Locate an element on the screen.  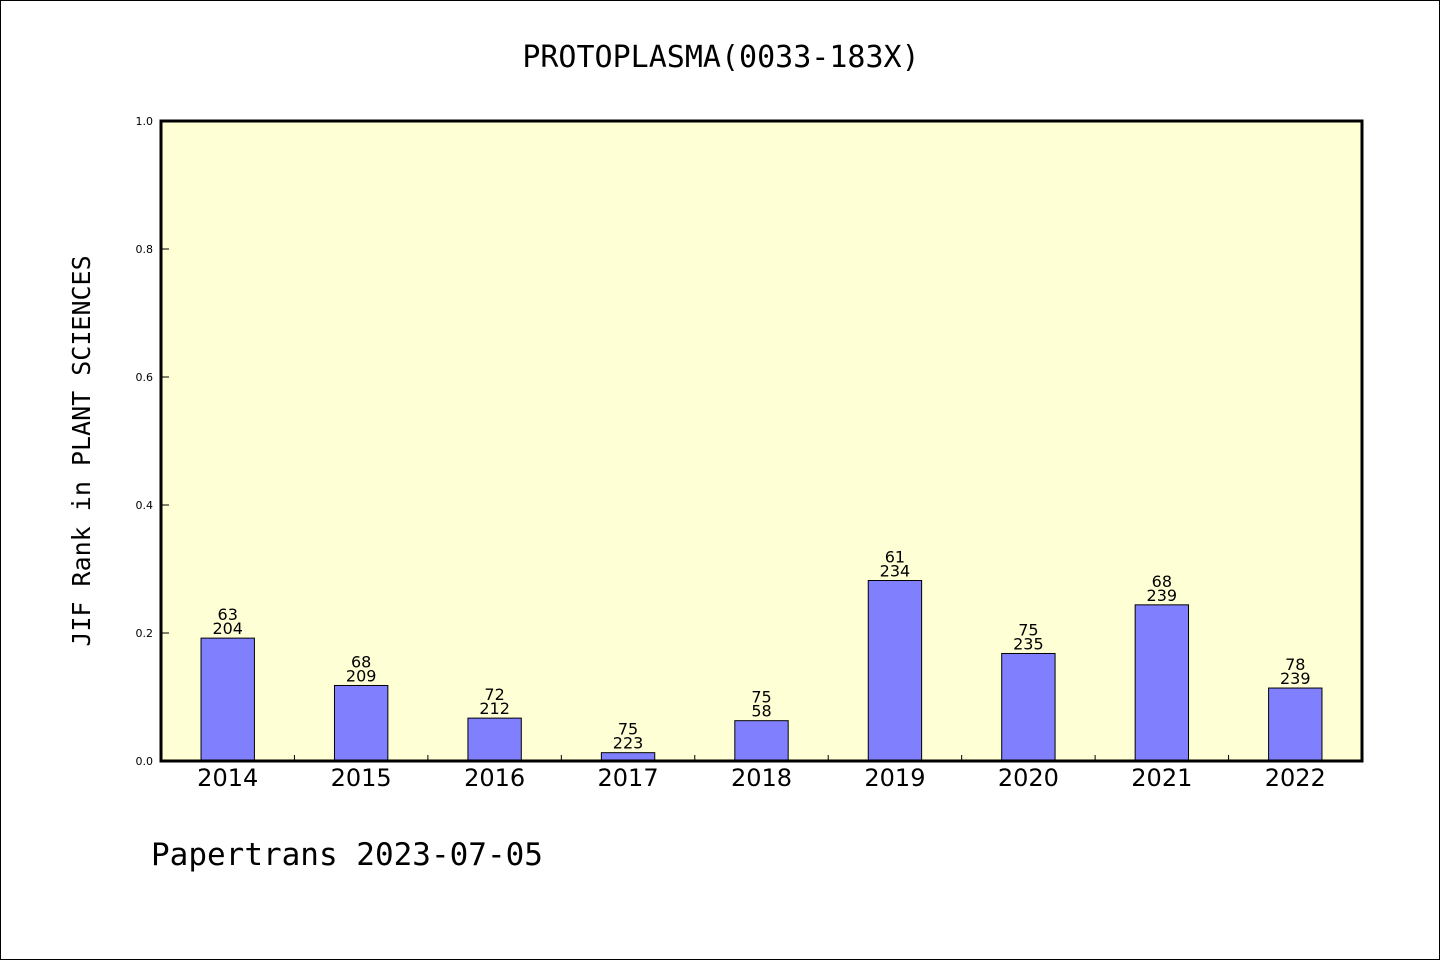
bar-rank-label: 63 is located at coordinates (228, 614).